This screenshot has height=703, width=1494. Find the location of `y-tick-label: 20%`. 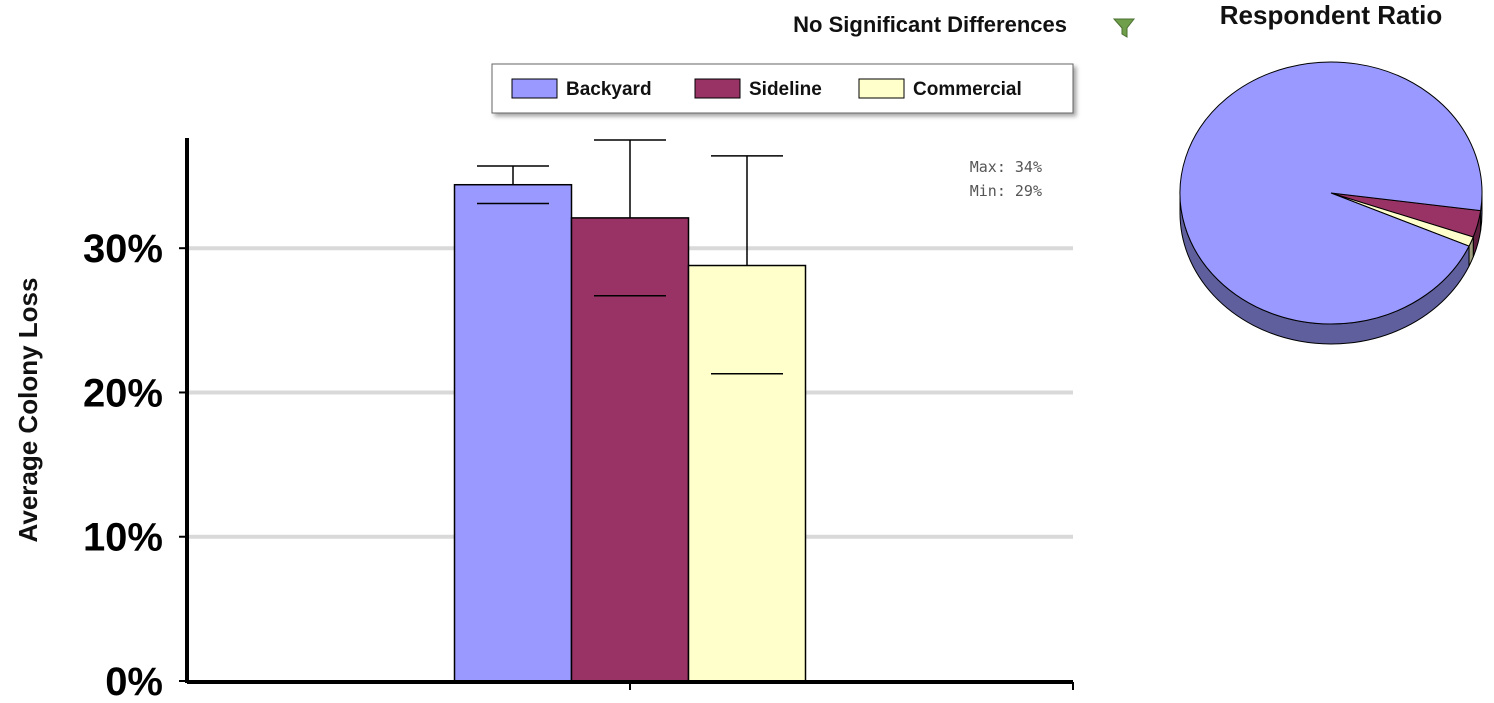

y-tick-label: 20% is located at coordinates (123, 393).